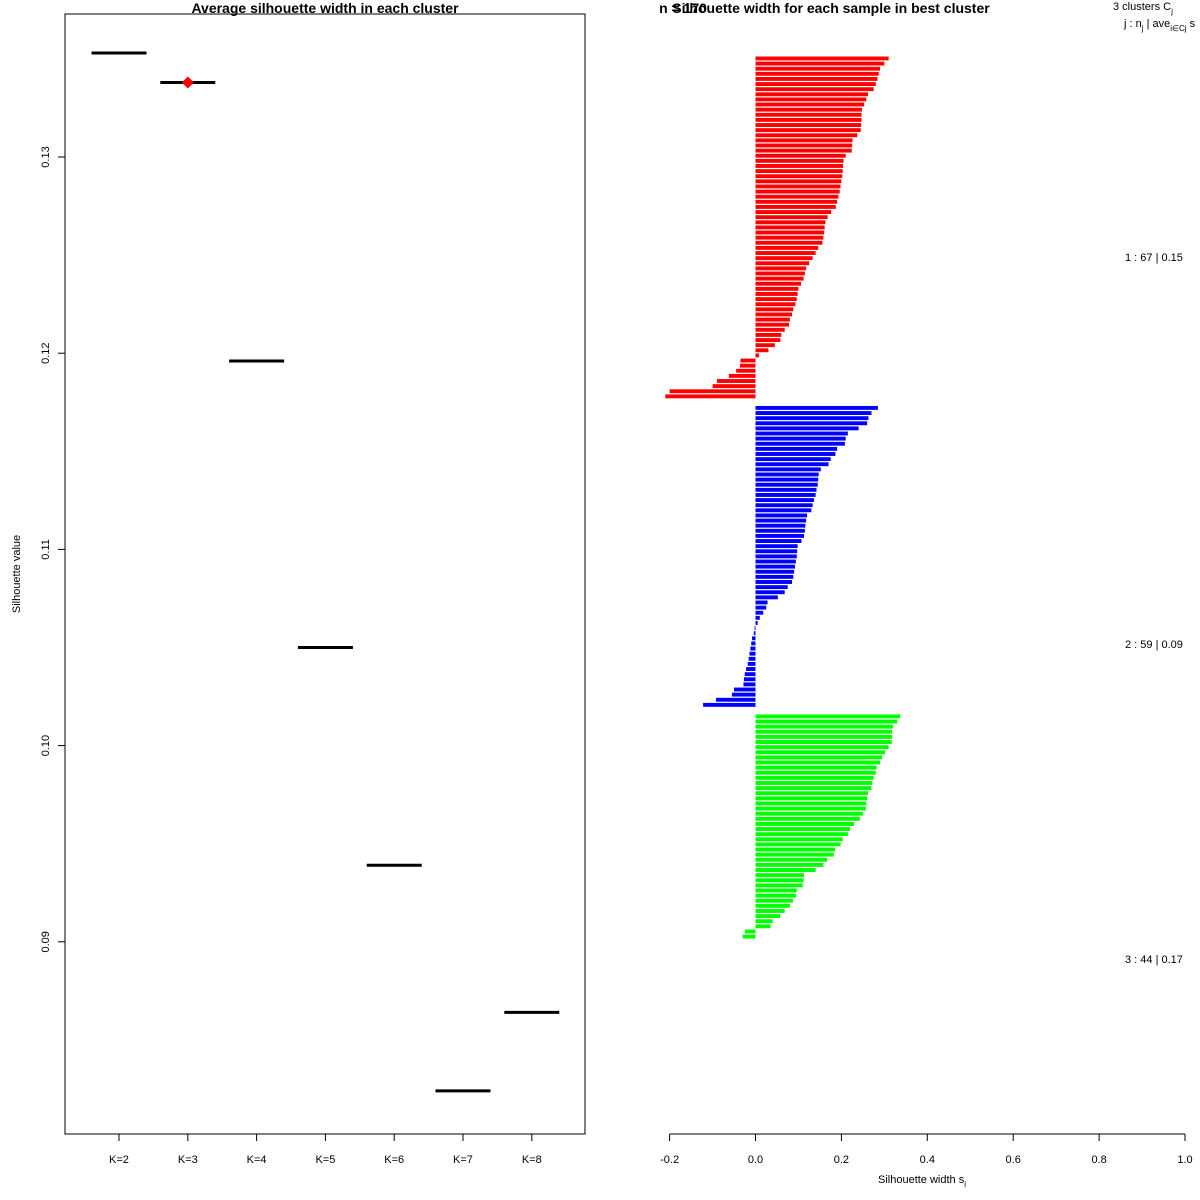 The image size is (1200, 1200). I want to click on right-x-tick-label: 0.4, so click(927, 1160).